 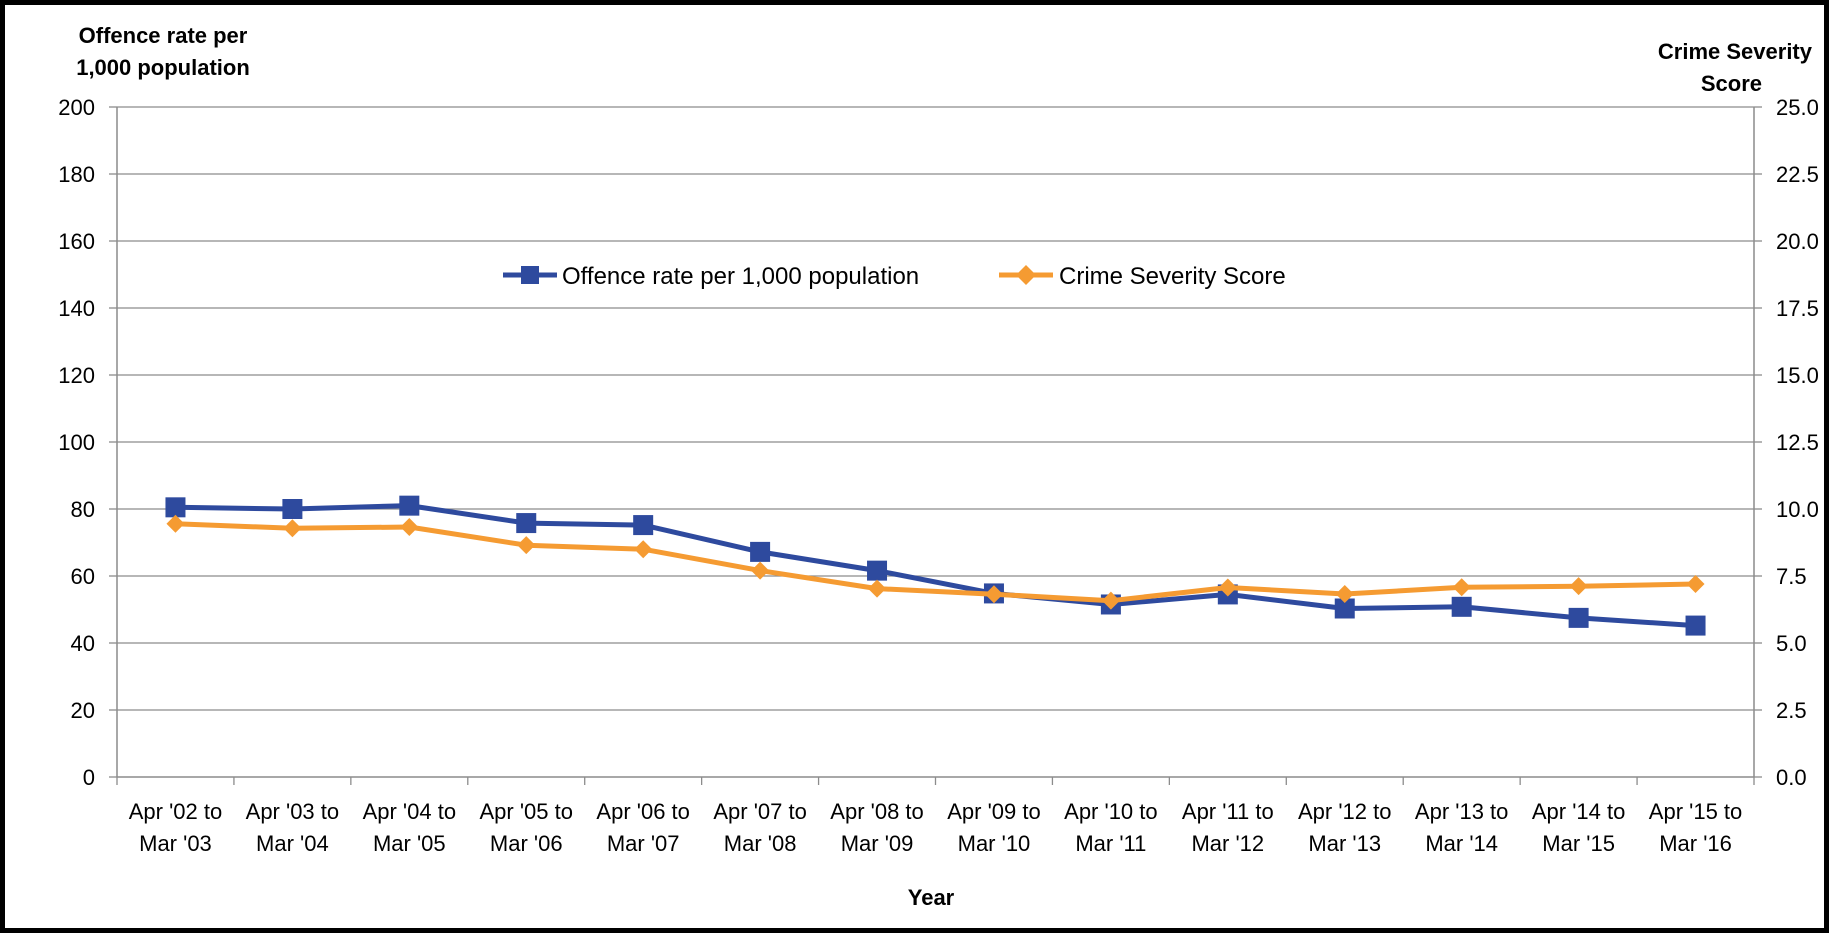 What do you see at coordinates (89, 777) in the screenshot?
I see `left-tick-label: 0` at bounding box center [89, 777].